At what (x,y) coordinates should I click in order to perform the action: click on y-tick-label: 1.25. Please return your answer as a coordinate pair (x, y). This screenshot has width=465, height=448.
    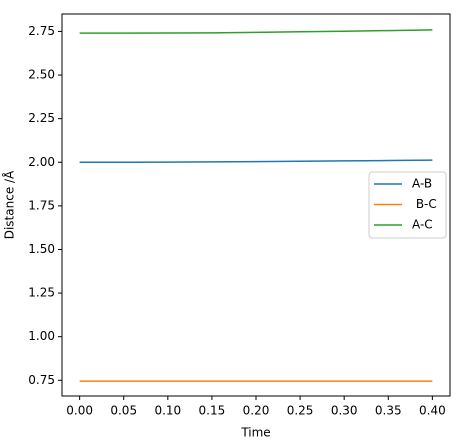
    Looking at the image, I should click on (41, 293).